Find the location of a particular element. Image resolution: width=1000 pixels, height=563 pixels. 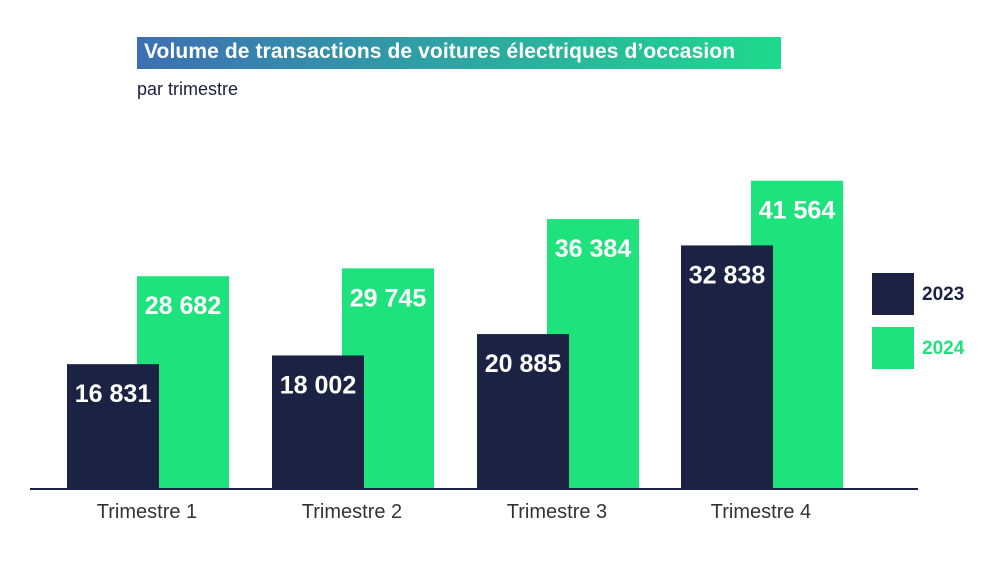

data-label-2023-q1: 16 831 is located at coordinates (113, 394).